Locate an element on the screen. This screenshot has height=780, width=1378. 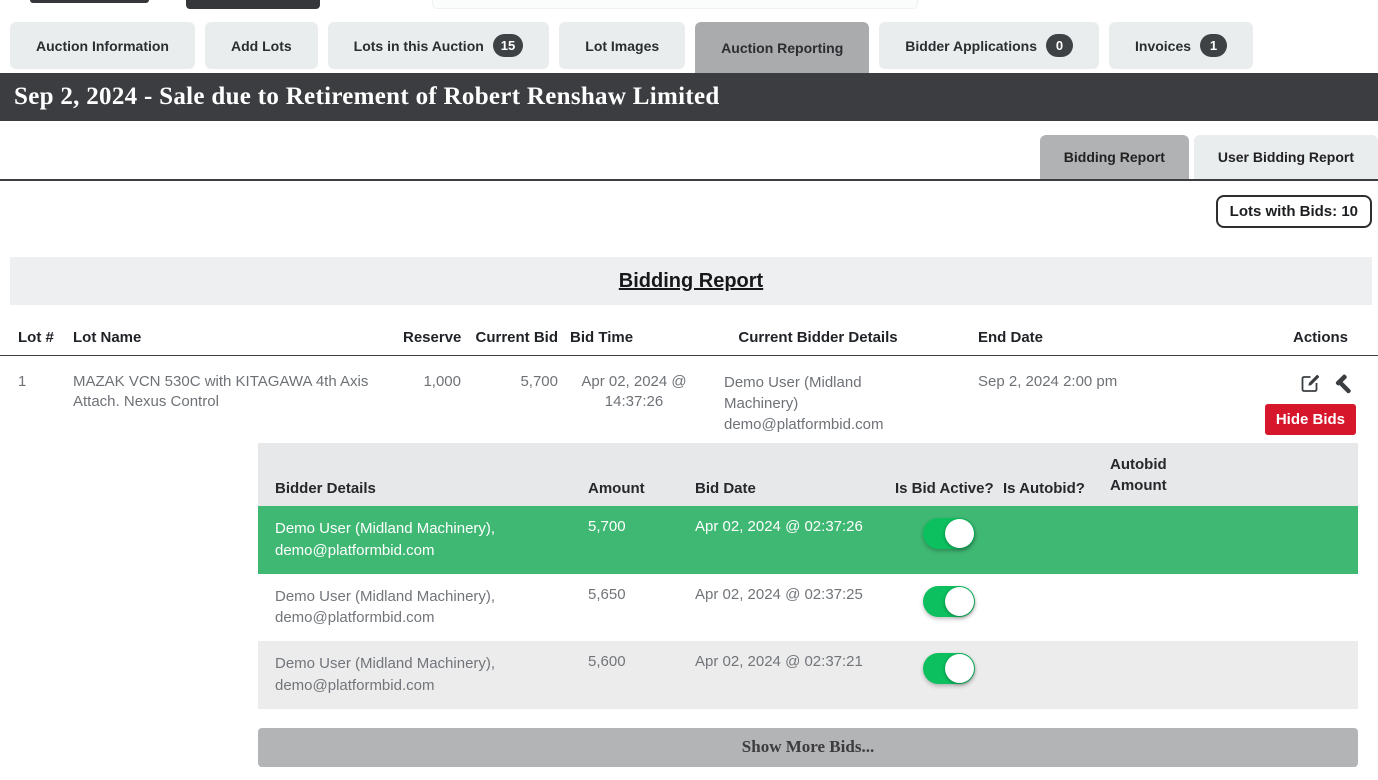
bid-amount: 5,700 is located at coordinates (607, 526).